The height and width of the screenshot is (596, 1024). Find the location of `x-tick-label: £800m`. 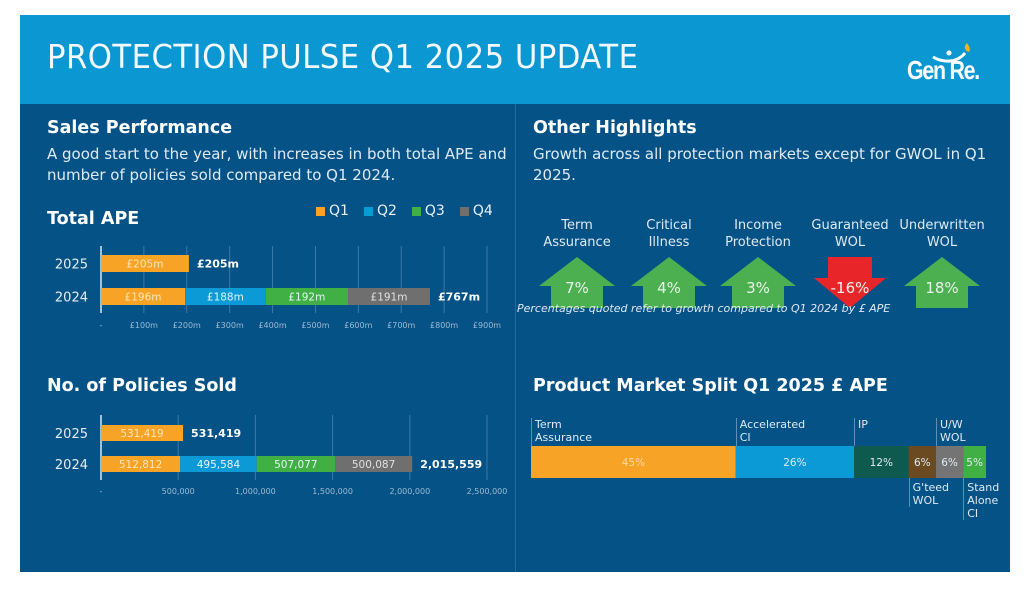

x-tick-label: £800m is located at coordinates (444, 325).